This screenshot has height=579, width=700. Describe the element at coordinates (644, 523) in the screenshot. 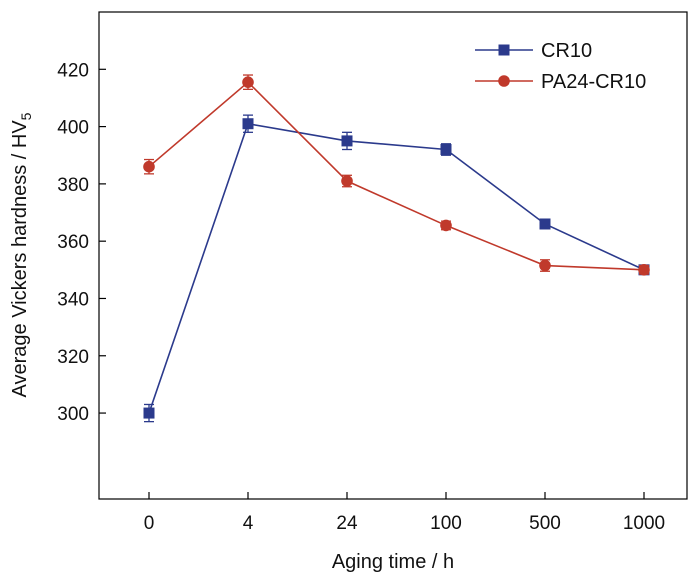

I see `x-tick-label: 1000` at that location.